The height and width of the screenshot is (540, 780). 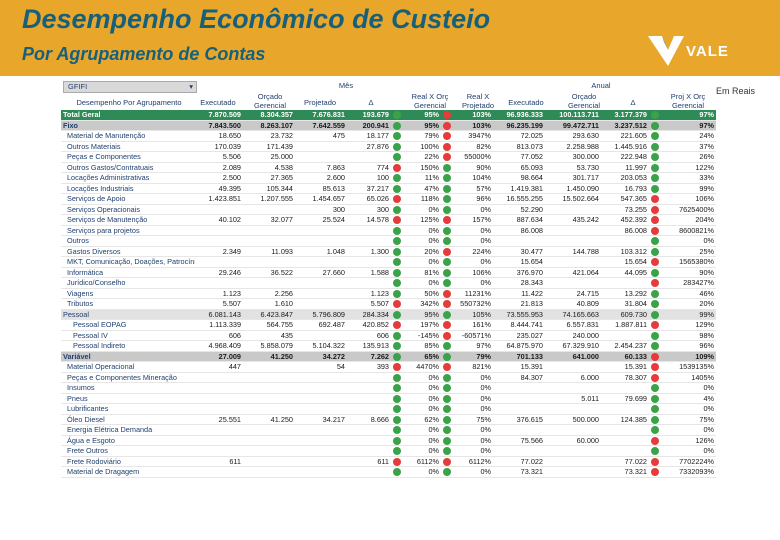 I want to click on cell-orc: 5.858.079, so click(x=269, y=346).